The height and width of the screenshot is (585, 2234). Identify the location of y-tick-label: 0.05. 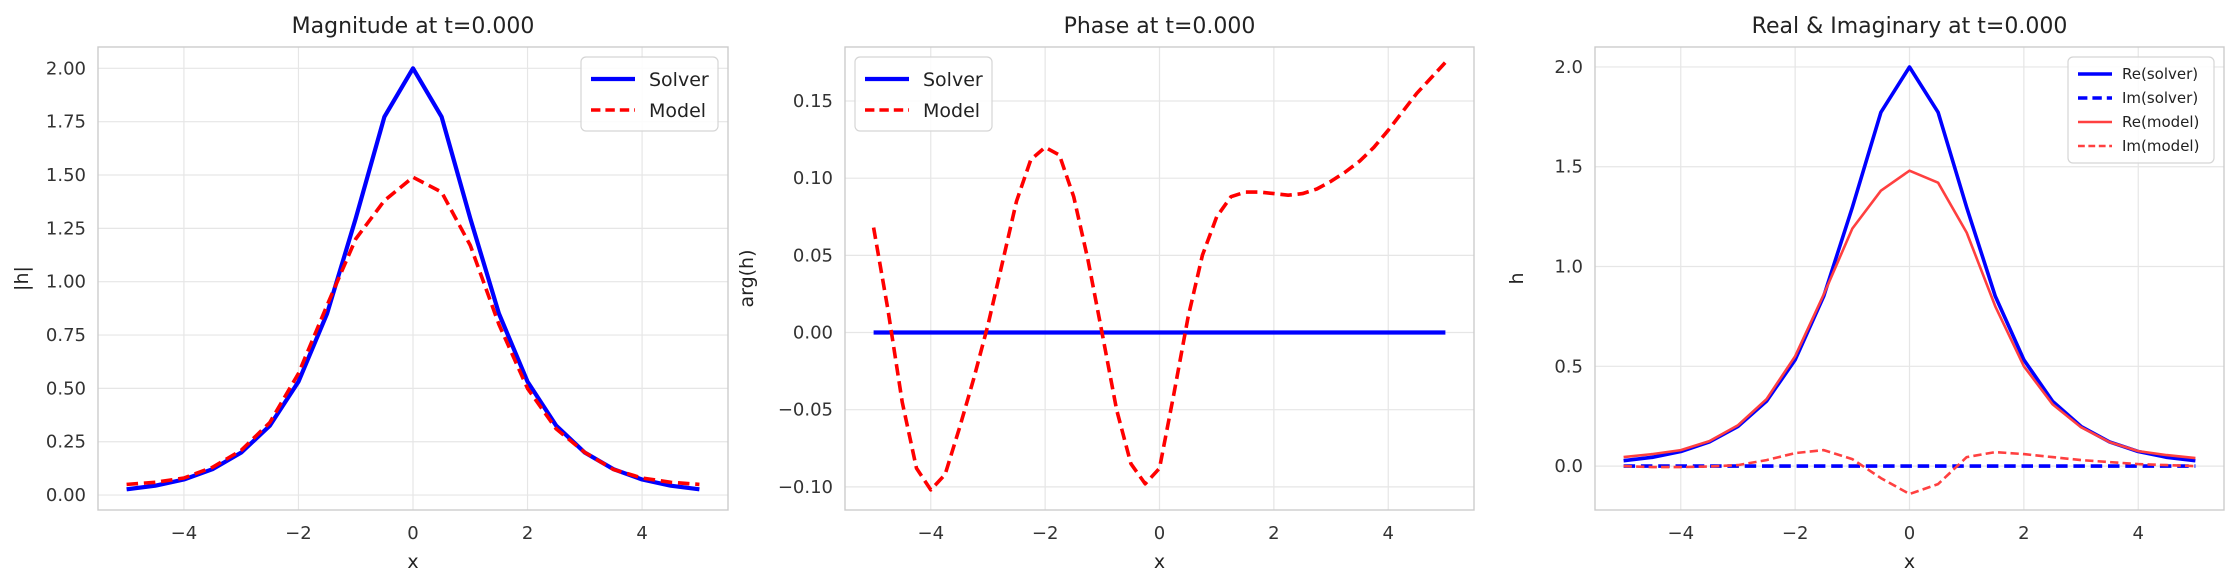
(813, 255).